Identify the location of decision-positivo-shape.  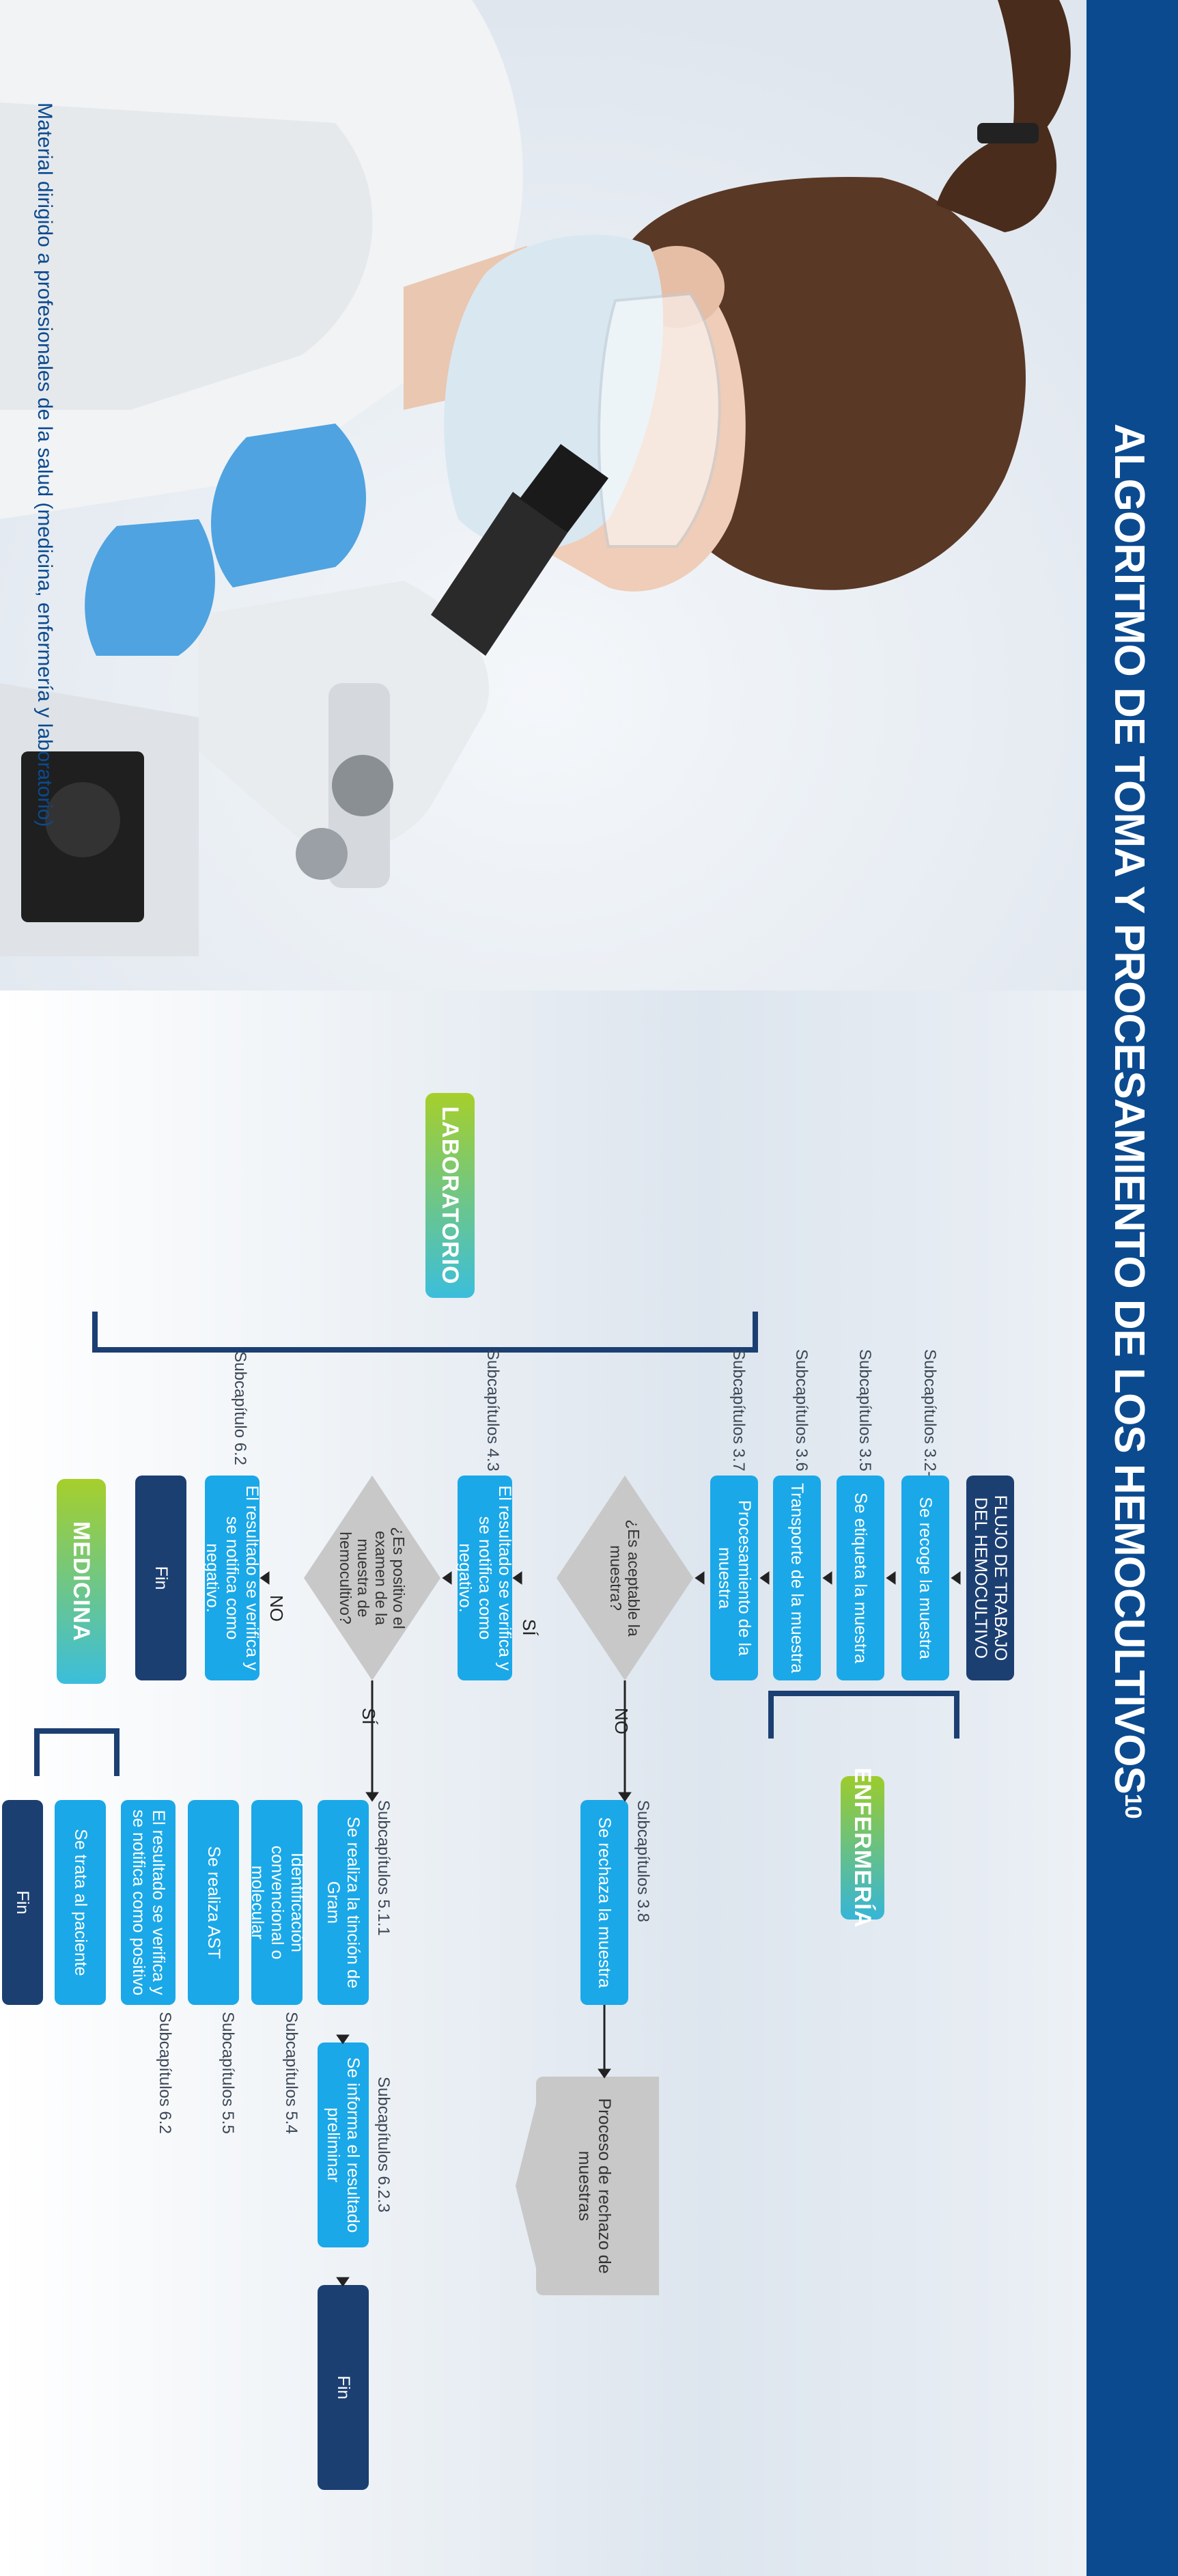
(372, 1578).